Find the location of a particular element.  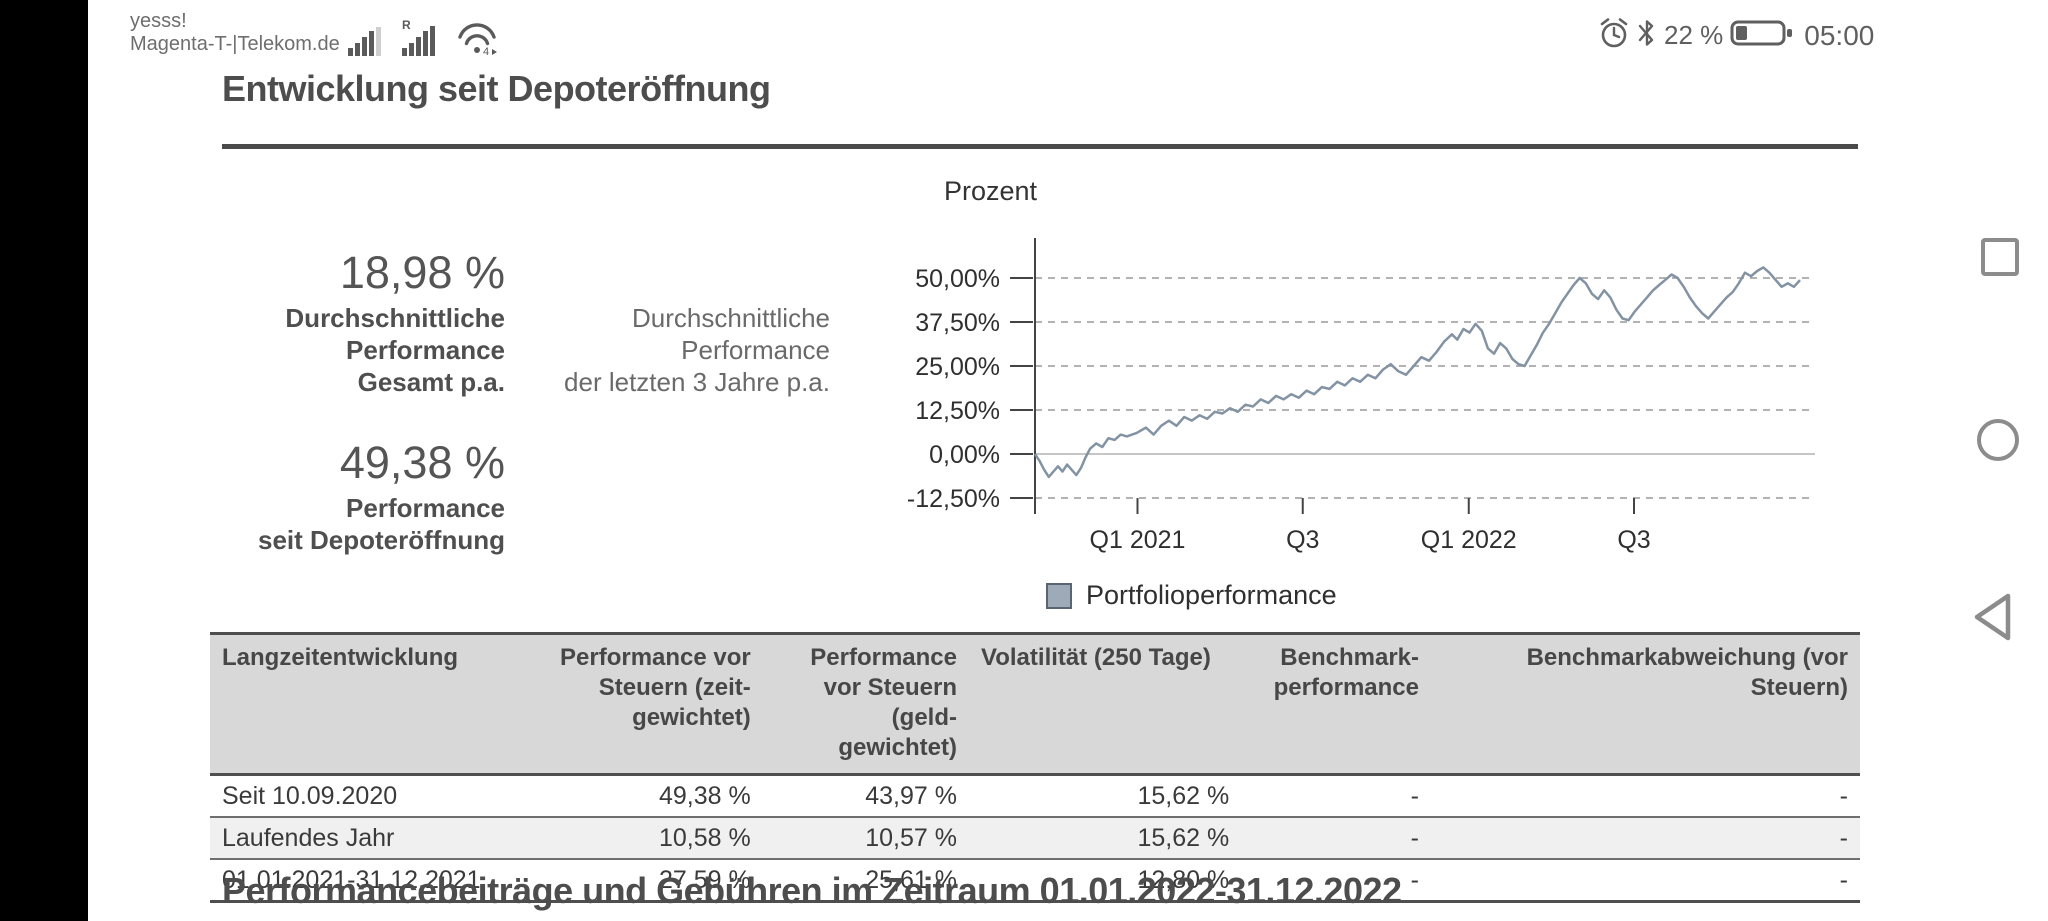

cell-signal-roaming-icon: R is located at coordinates (422, 40).